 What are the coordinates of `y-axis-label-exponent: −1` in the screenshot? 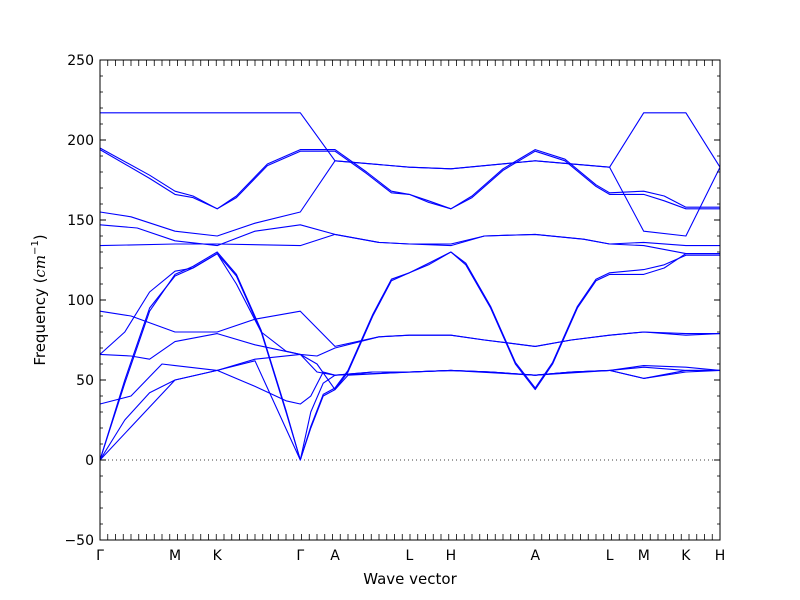 It's located at (35, 247).